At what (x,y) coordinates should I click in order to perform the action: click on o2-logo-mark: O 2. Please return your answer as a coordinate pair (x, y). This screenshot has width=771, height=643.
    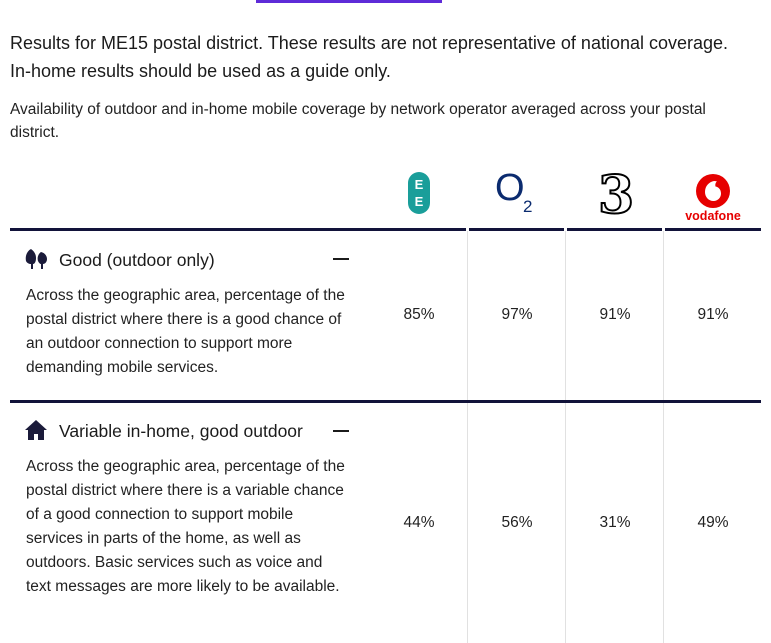
    Looking at the image, I should click on (513, 192).